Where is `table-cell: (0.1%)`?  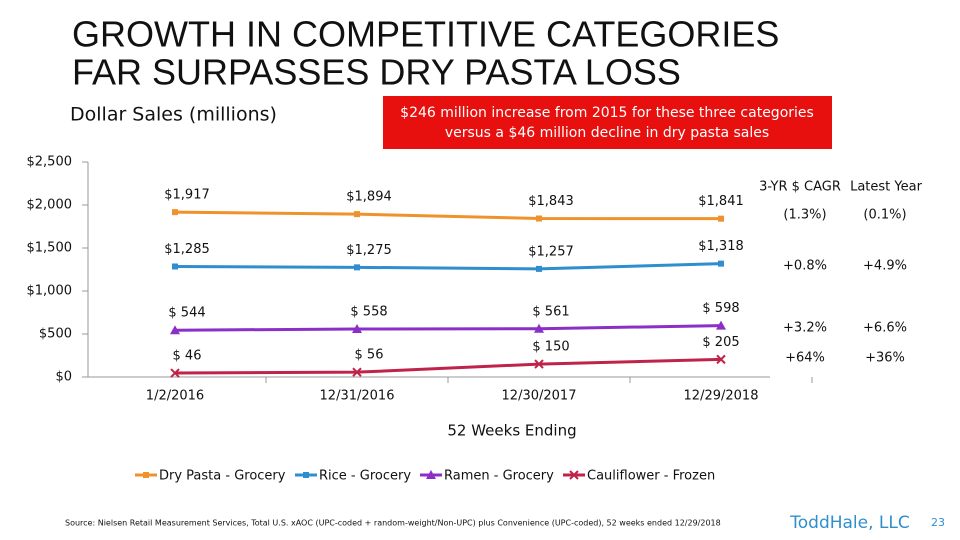 table-cell: (0.1%) is located at coordinates (884, 215).